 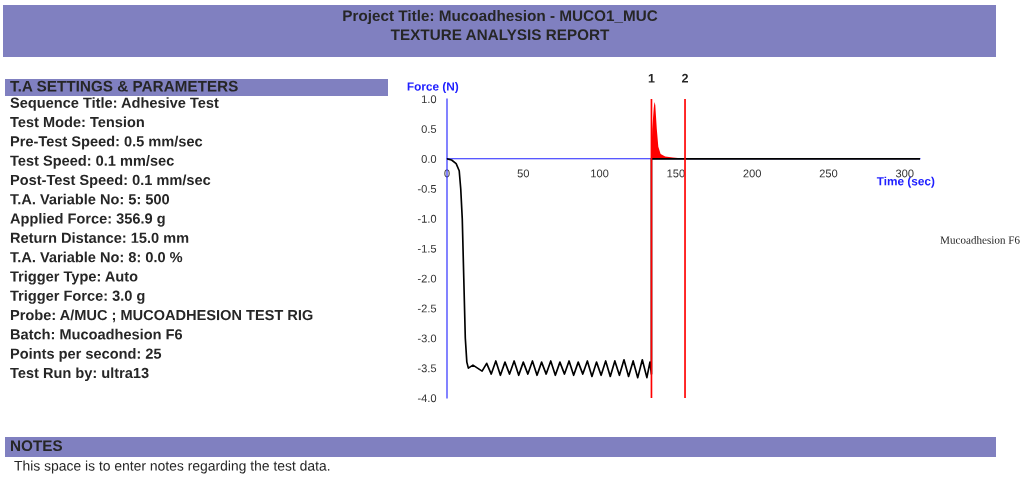 I want to click on chart-title: Project Title: Mucoadhesion - MUCO1_MUC, so click(x=500, y=17).